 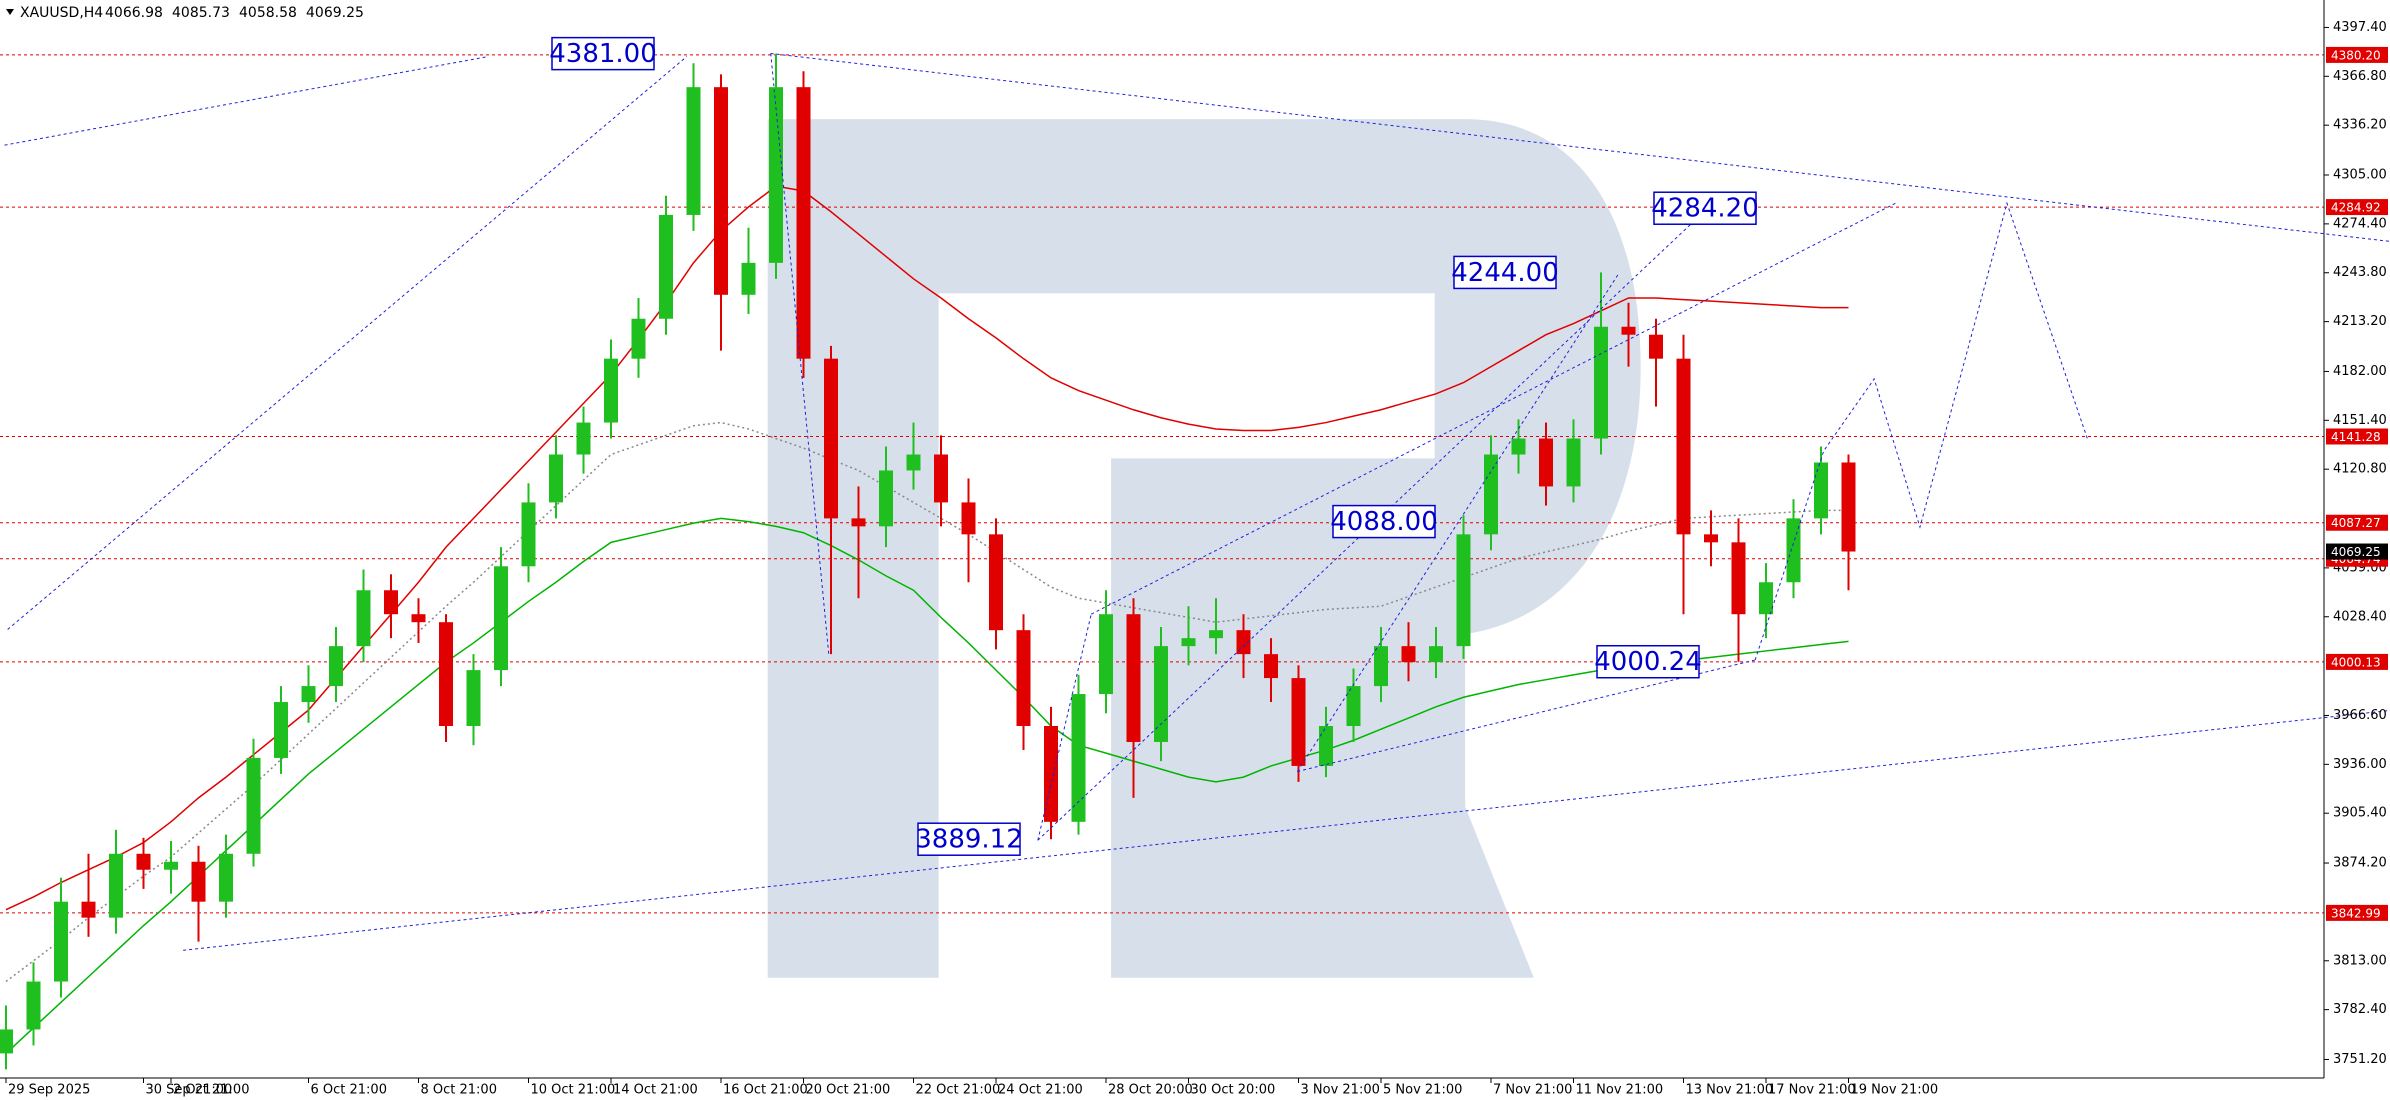 I want to click on x-tick-label: 7 Nov 21:00, so click(x=1532, y=1090).